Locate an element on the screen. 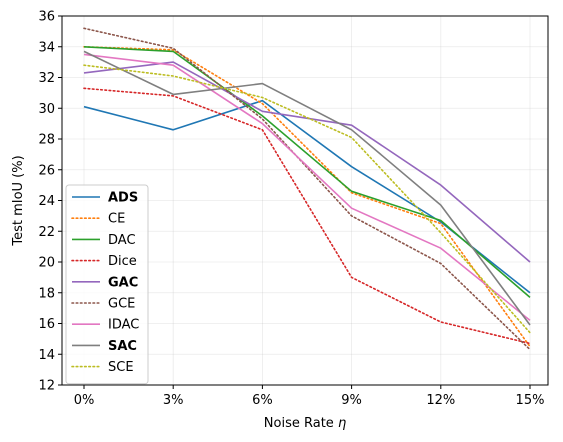 This screenshot has width=563, height=442. legend-box is located at coordinates (107, 284).